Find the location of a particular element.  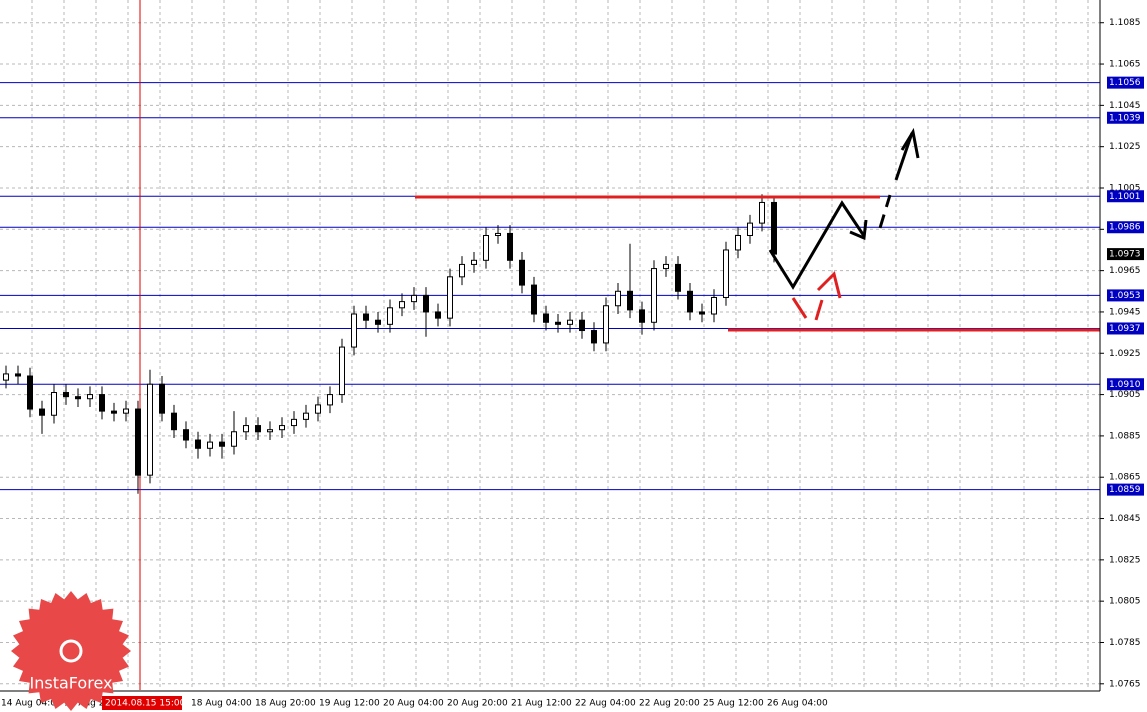

y-tick-label: 1.0965 is located at coordinates (1125, 271).